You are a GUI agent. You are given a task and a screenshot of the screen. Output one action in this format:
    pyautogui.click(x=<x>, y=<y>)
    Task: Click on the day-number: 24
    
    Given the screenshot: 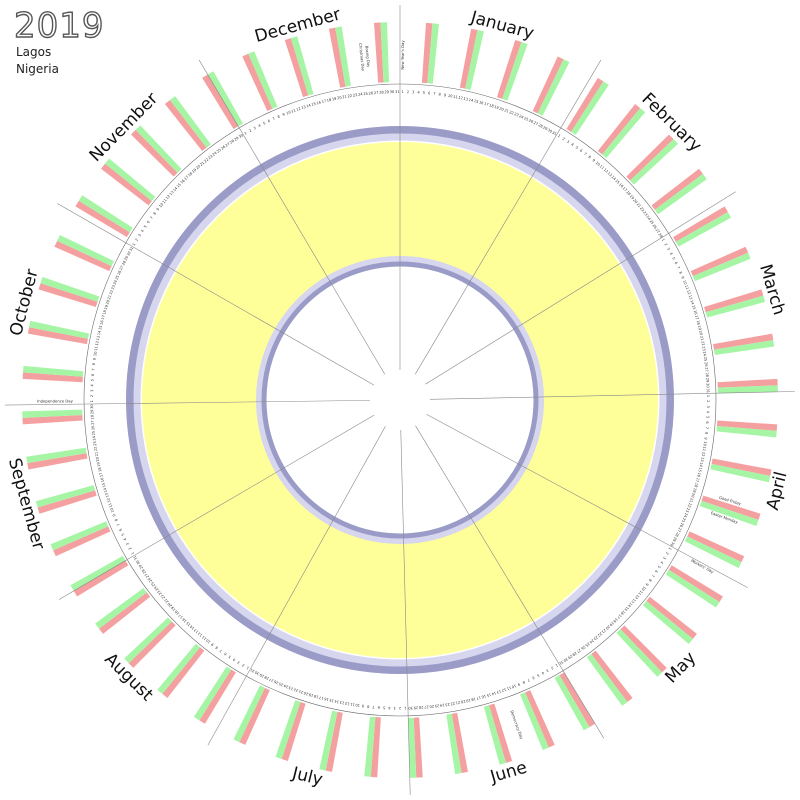 What is the action you would take?
    pyautogui.click(x=442, y=705)
    